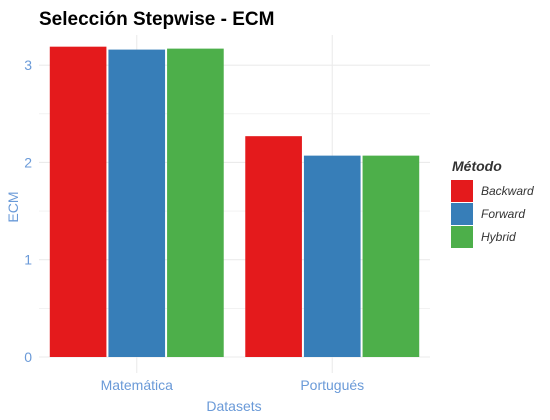  Describe the element at coordinates (477, 166) in the screenshot. I see `legend-title: Método` at that location.